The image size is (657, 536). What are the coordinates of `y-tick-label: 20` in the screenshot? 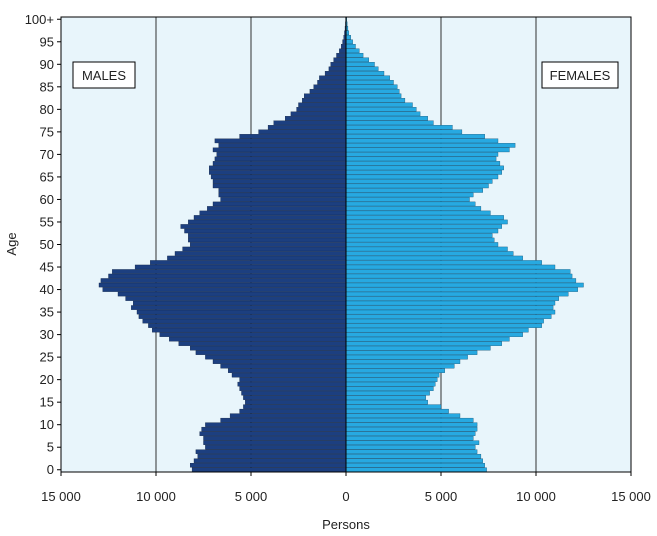 It's located at (47, 379).